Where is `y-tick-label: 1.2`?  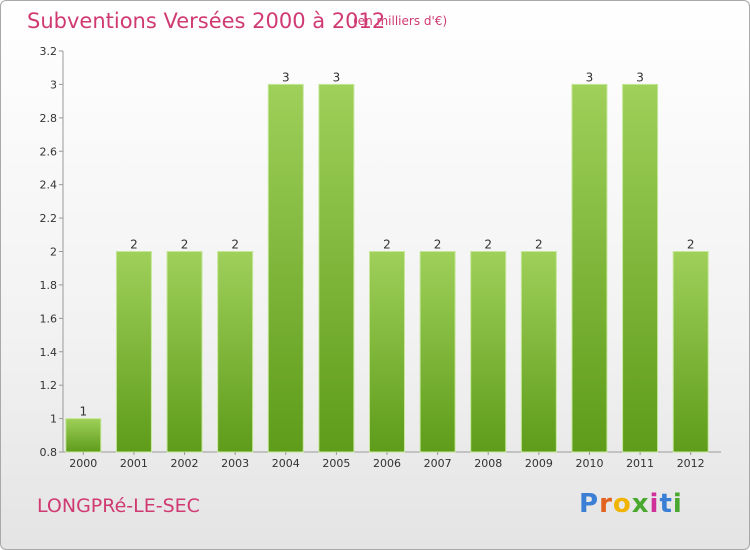 y-tick-label: 1.2 is located at coordinates (49, 385).